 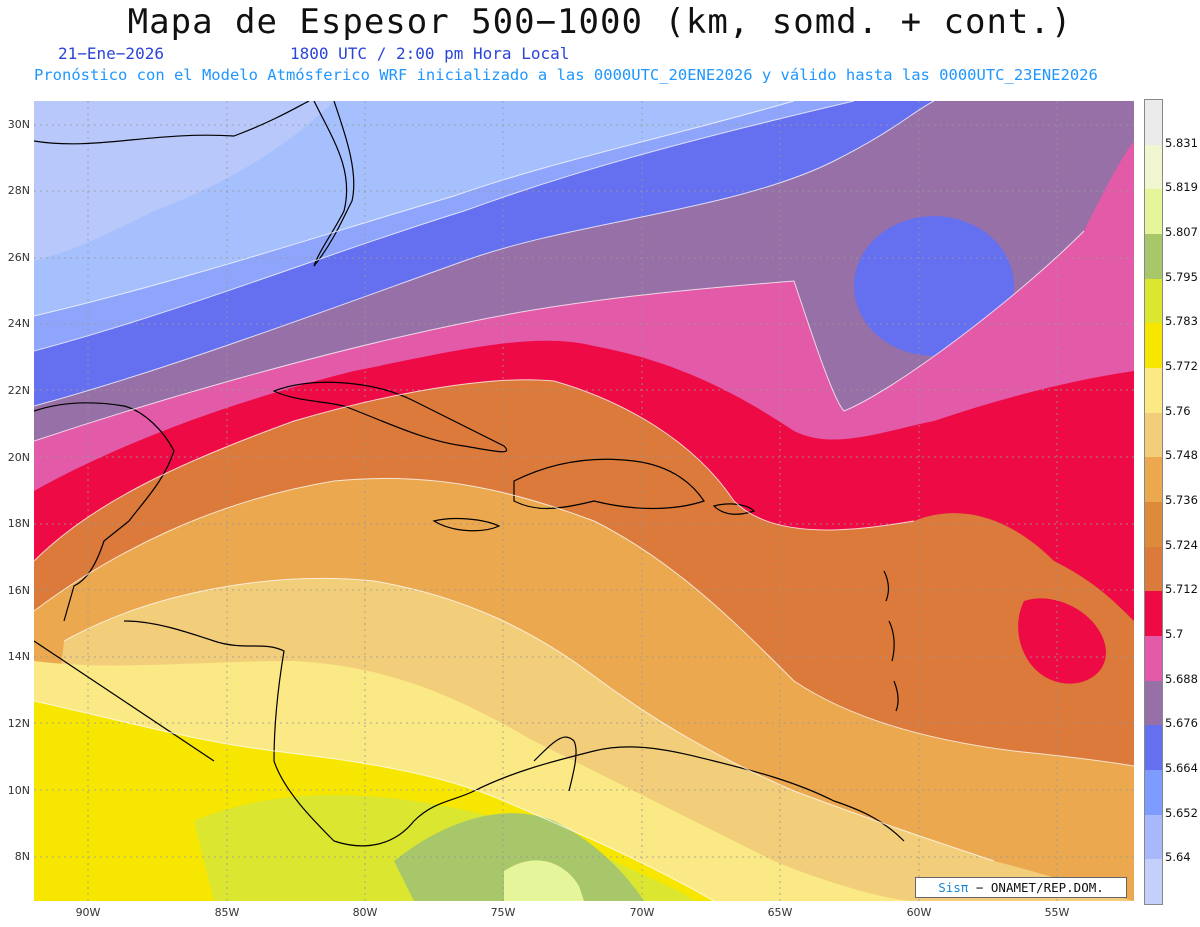 What do you see at coordinates (1181, 768) in the screenshot?
I see `colorbar-label: 5.664` at bounding box center [1181, 768].